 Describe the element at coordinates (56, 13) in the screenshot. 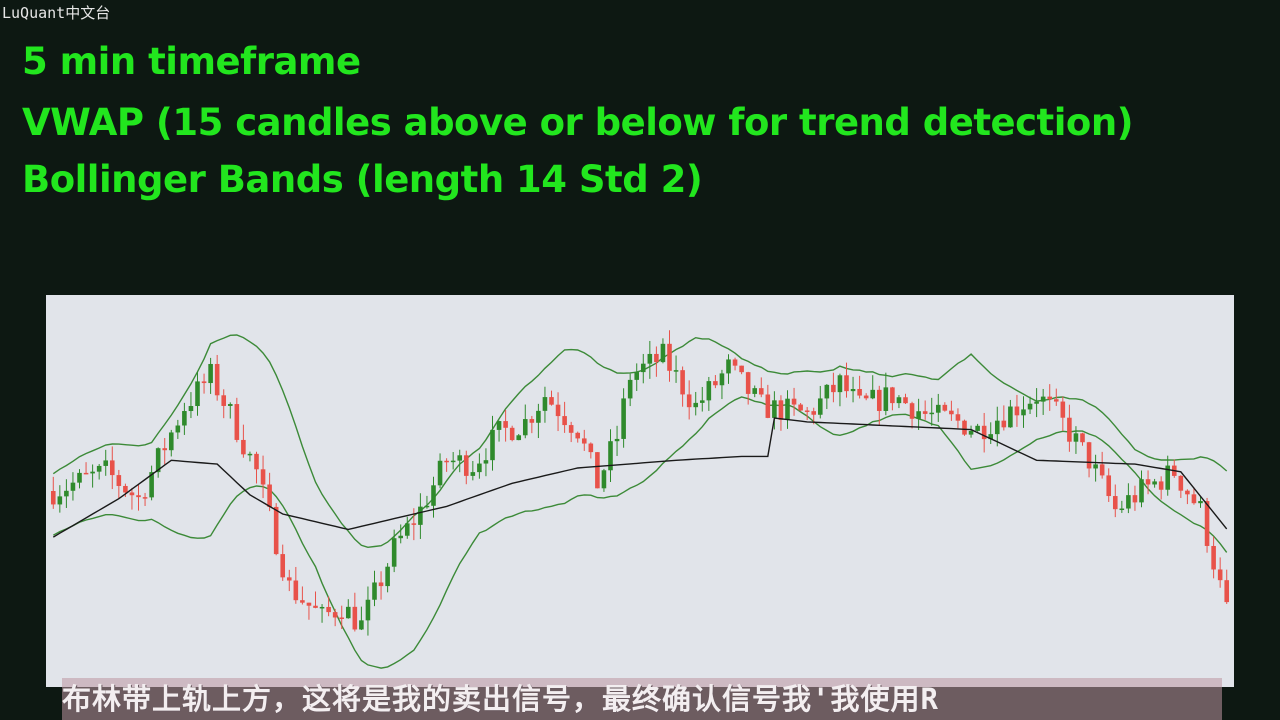

I see `channel-watermark: LuQuant中文台` at that location.